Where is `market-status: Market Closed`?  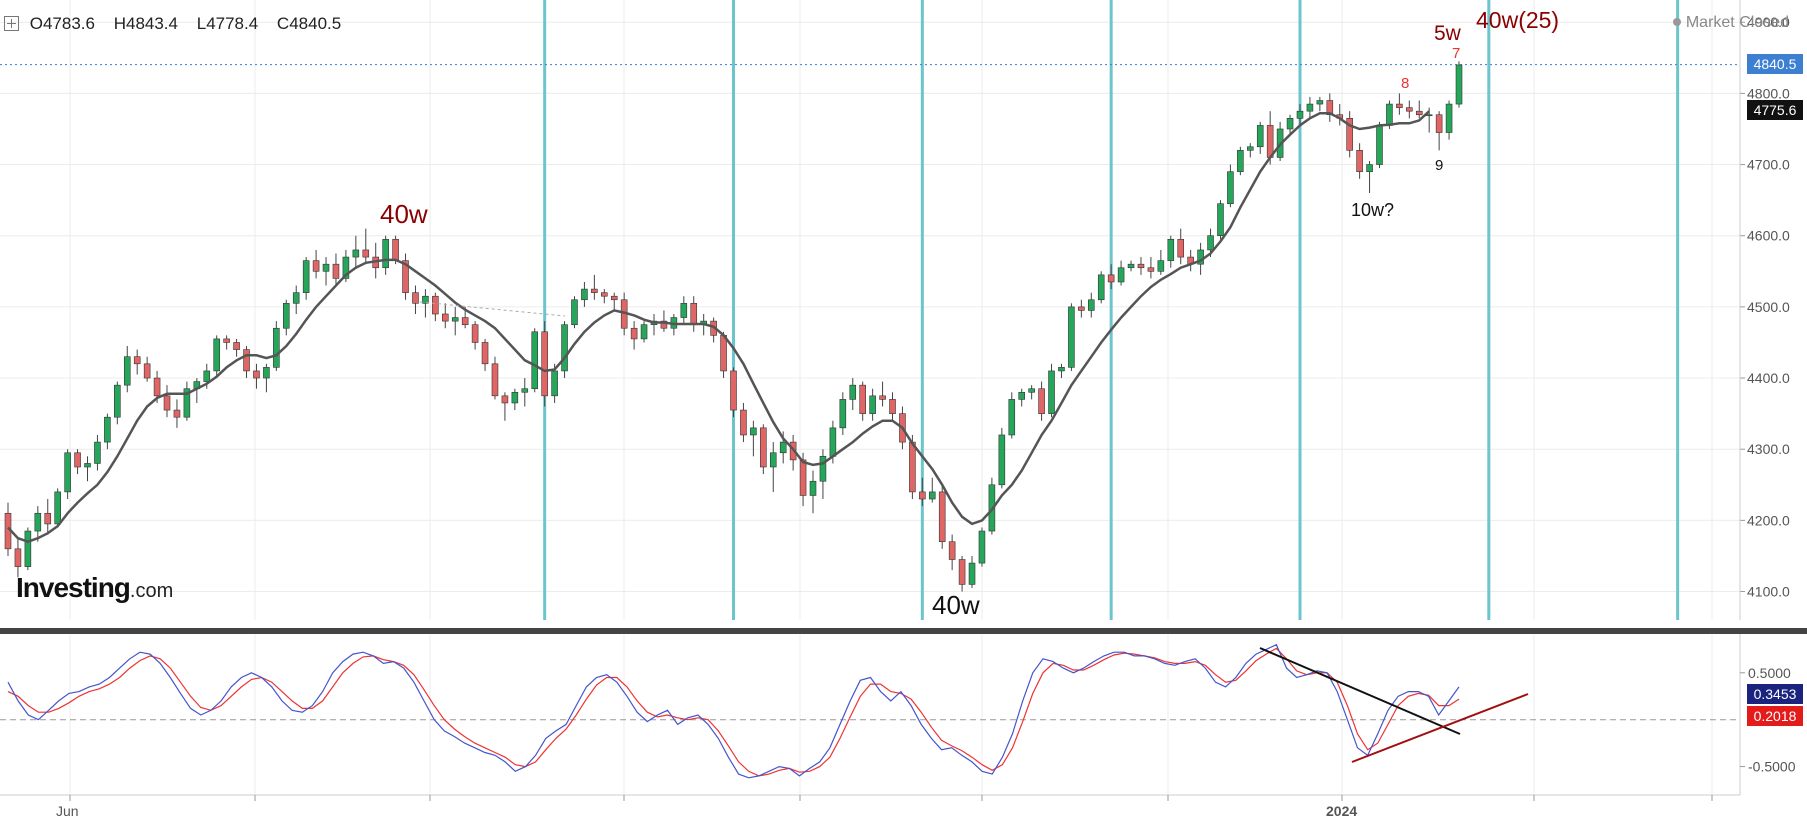 market-status: Market Closed is located at coordinates (1730, 23).